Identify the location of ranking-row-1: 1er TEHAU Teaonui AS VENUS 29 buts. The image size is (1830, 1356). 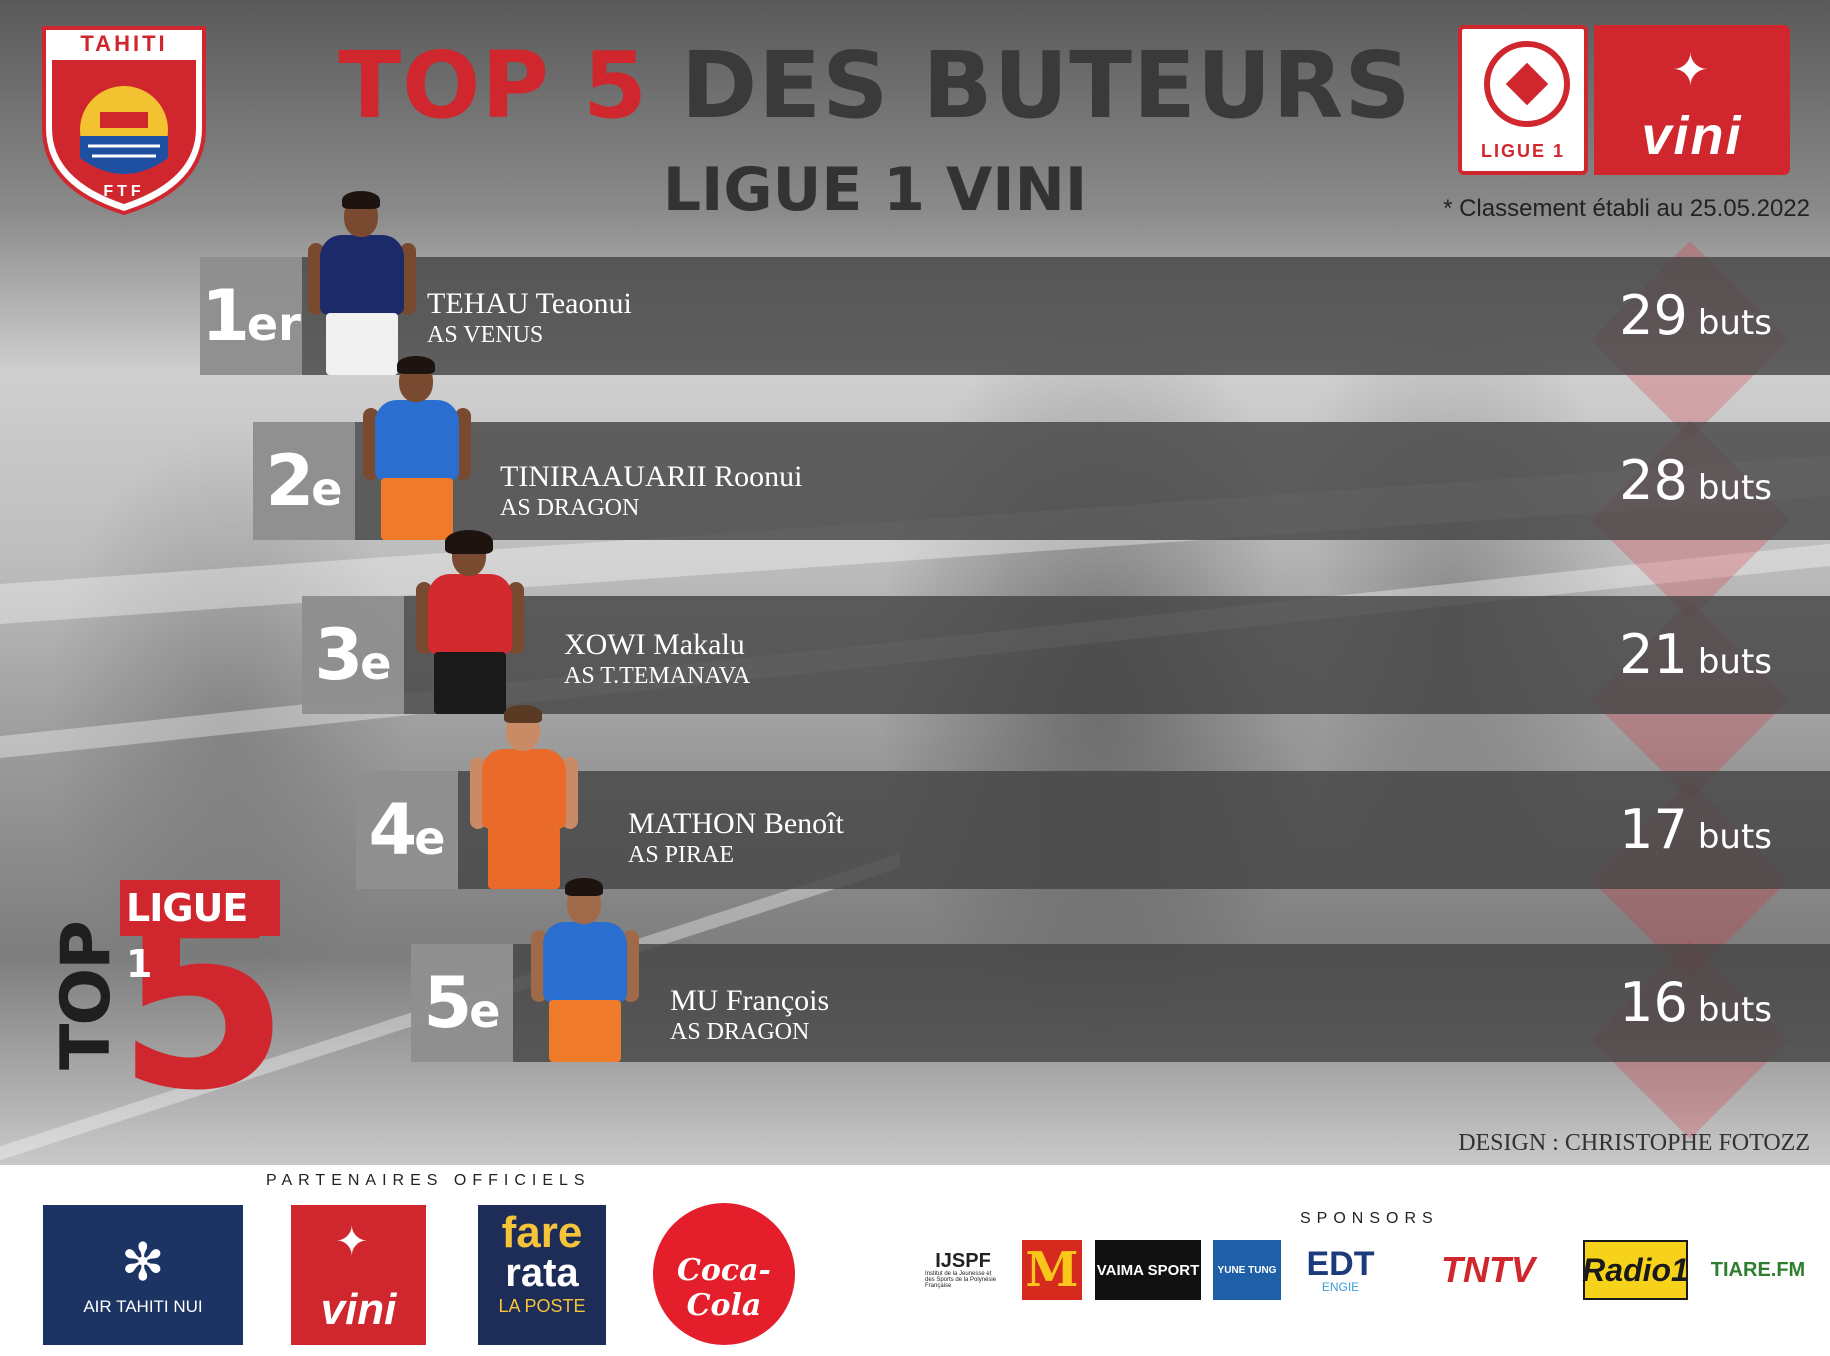
(1015, 283).